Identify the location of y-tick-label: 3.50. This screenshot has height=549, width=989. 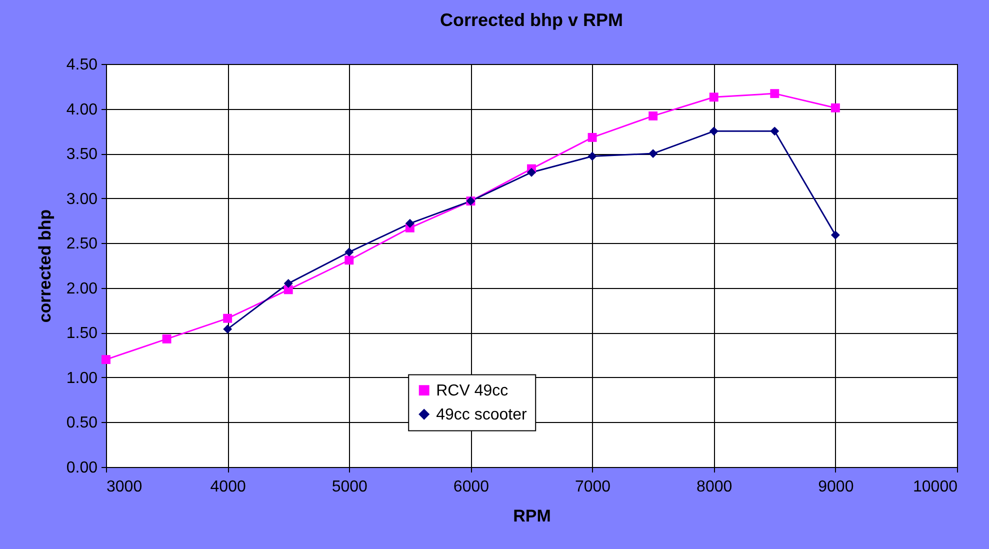
(82, 155).